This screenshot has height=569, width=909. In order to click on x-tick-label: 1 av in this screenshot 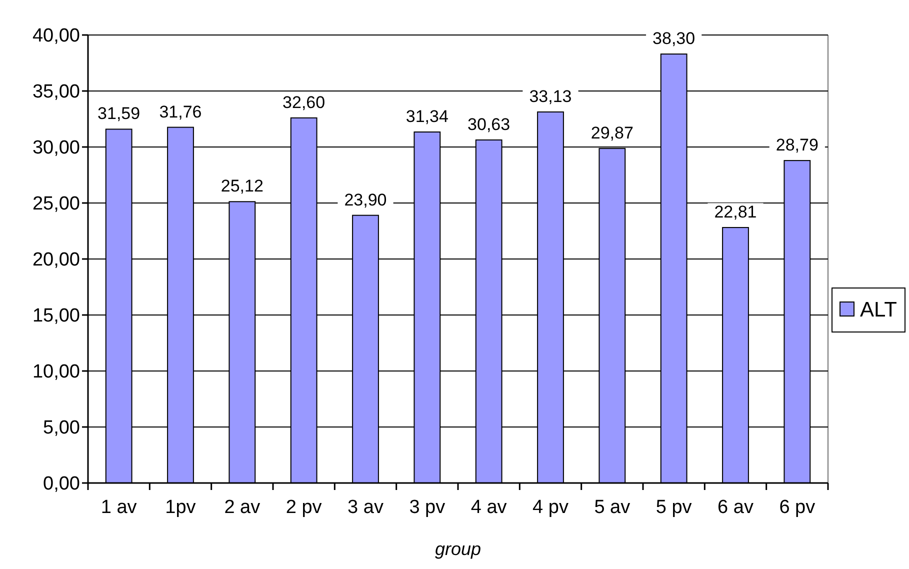, I will do `click(119, 507)`.